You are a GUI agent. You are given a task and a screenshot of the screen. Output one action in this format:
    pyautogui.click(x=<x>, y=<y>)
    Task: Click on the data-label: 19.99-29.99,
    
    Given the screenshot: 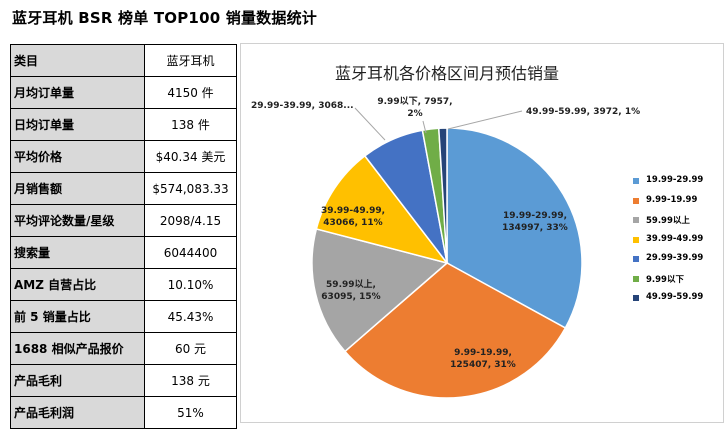 What is the action you would take?
    pyautogui.click(x=535, y=216)
    